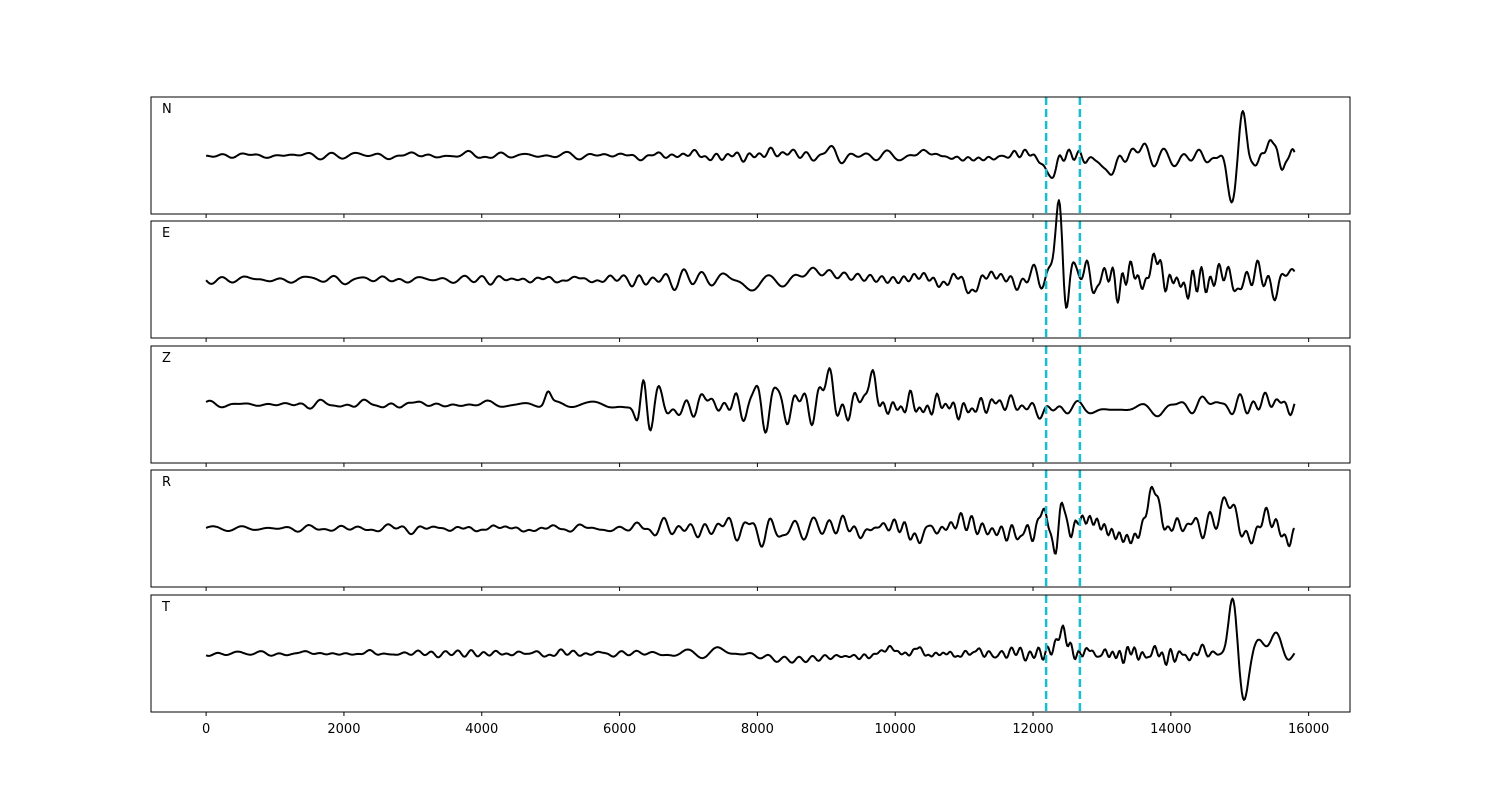 The width and height of the screenshot is (1500, 804). Describe the element at coordinates (750, 520) in the screenshot. I see `trace-r` at that location.